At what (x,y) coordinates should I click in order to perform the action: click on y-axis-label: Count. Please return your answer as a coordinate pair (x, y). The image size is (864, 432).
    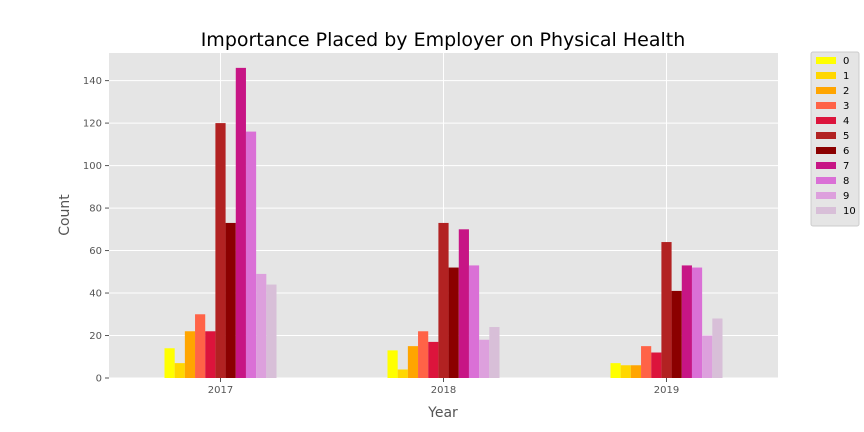
    Looking at the image, I should click on (65, 215).